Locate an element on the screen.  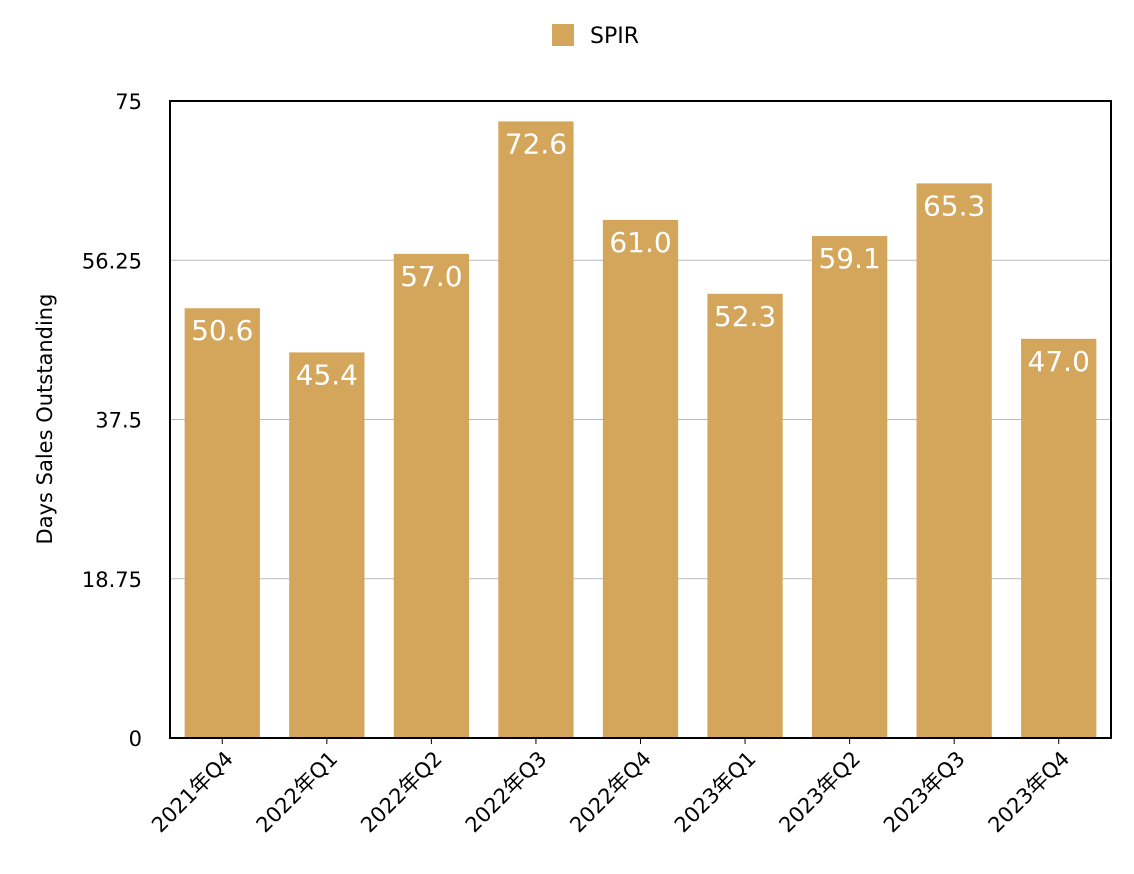
x-tick-label: 2022年Q2 is located at coordinates (401, 792).